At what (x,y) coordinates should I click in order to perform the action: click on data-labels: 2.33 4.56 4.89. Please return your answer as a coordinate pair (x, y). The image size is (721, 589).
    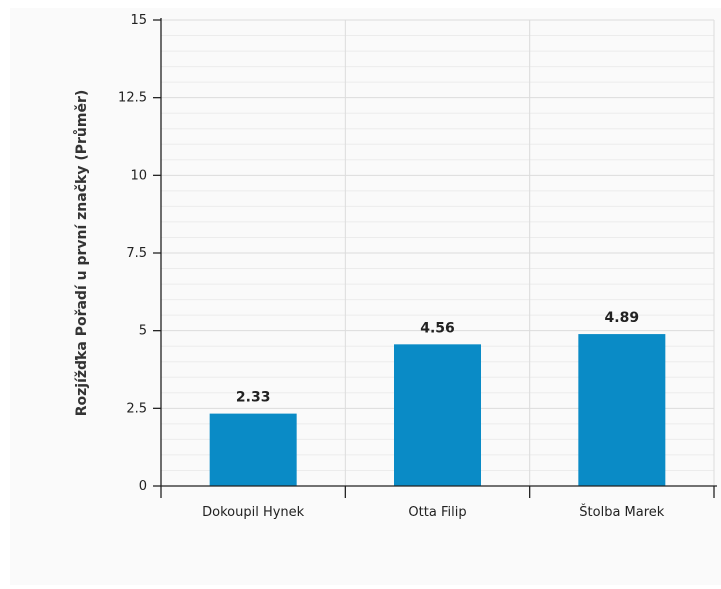
    Looking at the image, I should click on (437, 358).